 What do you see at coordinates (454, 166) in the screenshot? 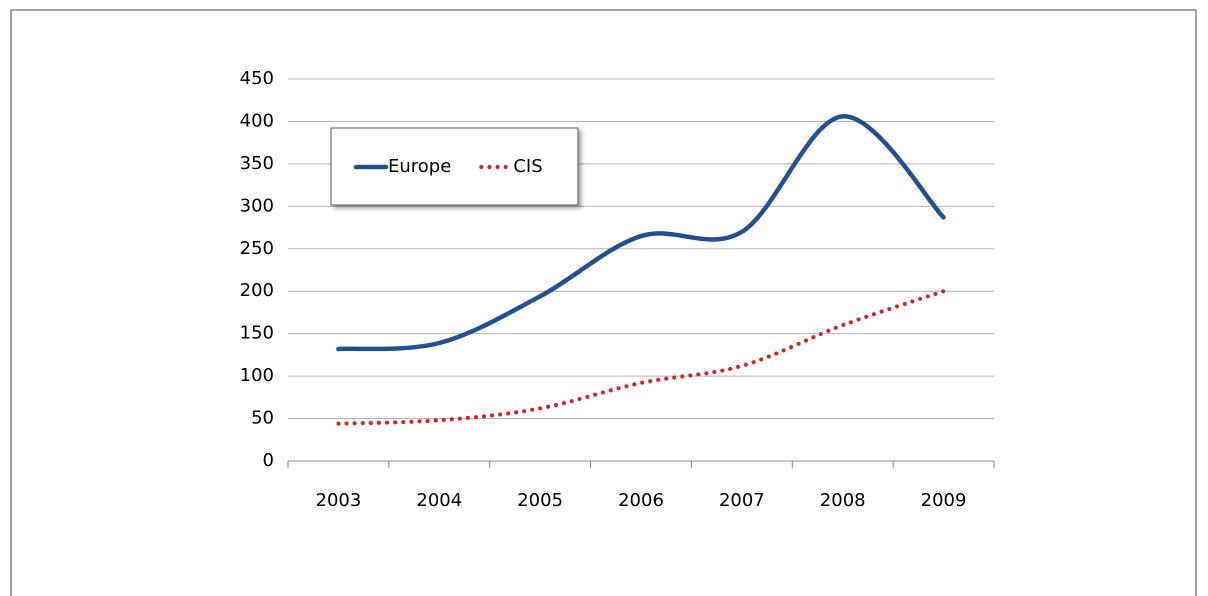
I see `legend: Europe CIS` at bounding box center [454, 166].